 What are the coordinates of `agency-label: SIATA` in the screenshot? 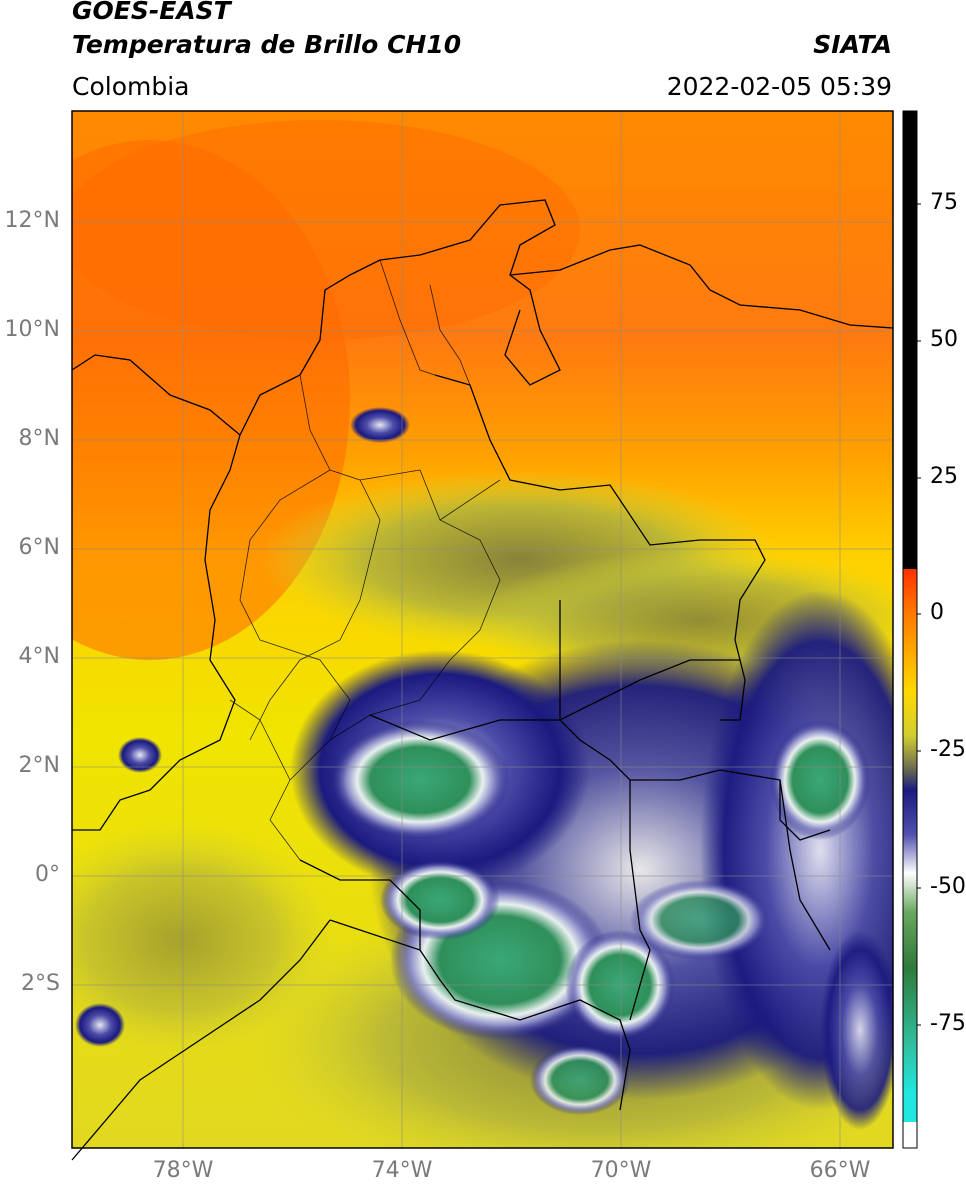 It's located at (852, 44).